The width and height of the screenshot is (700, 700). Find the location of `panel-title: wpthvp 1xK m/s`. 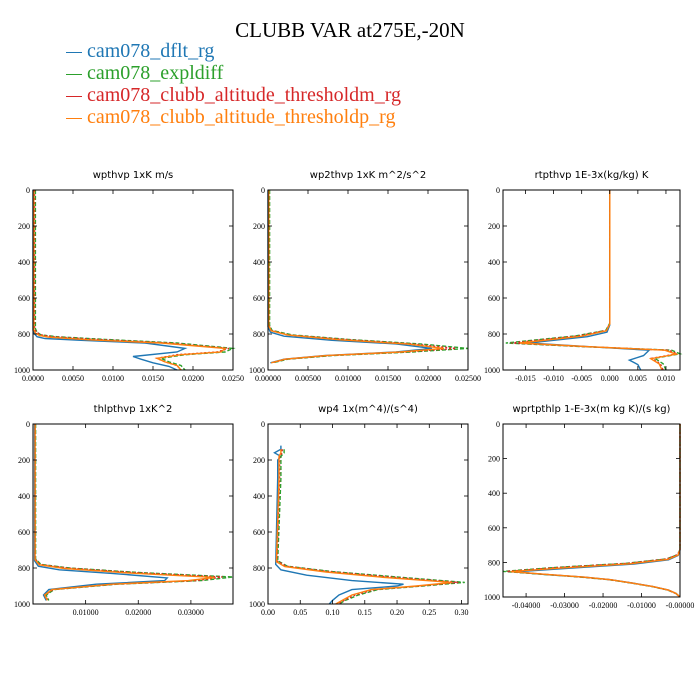

panel-title: wpthvp 1xK m/s is located at coordinates (133, 175).